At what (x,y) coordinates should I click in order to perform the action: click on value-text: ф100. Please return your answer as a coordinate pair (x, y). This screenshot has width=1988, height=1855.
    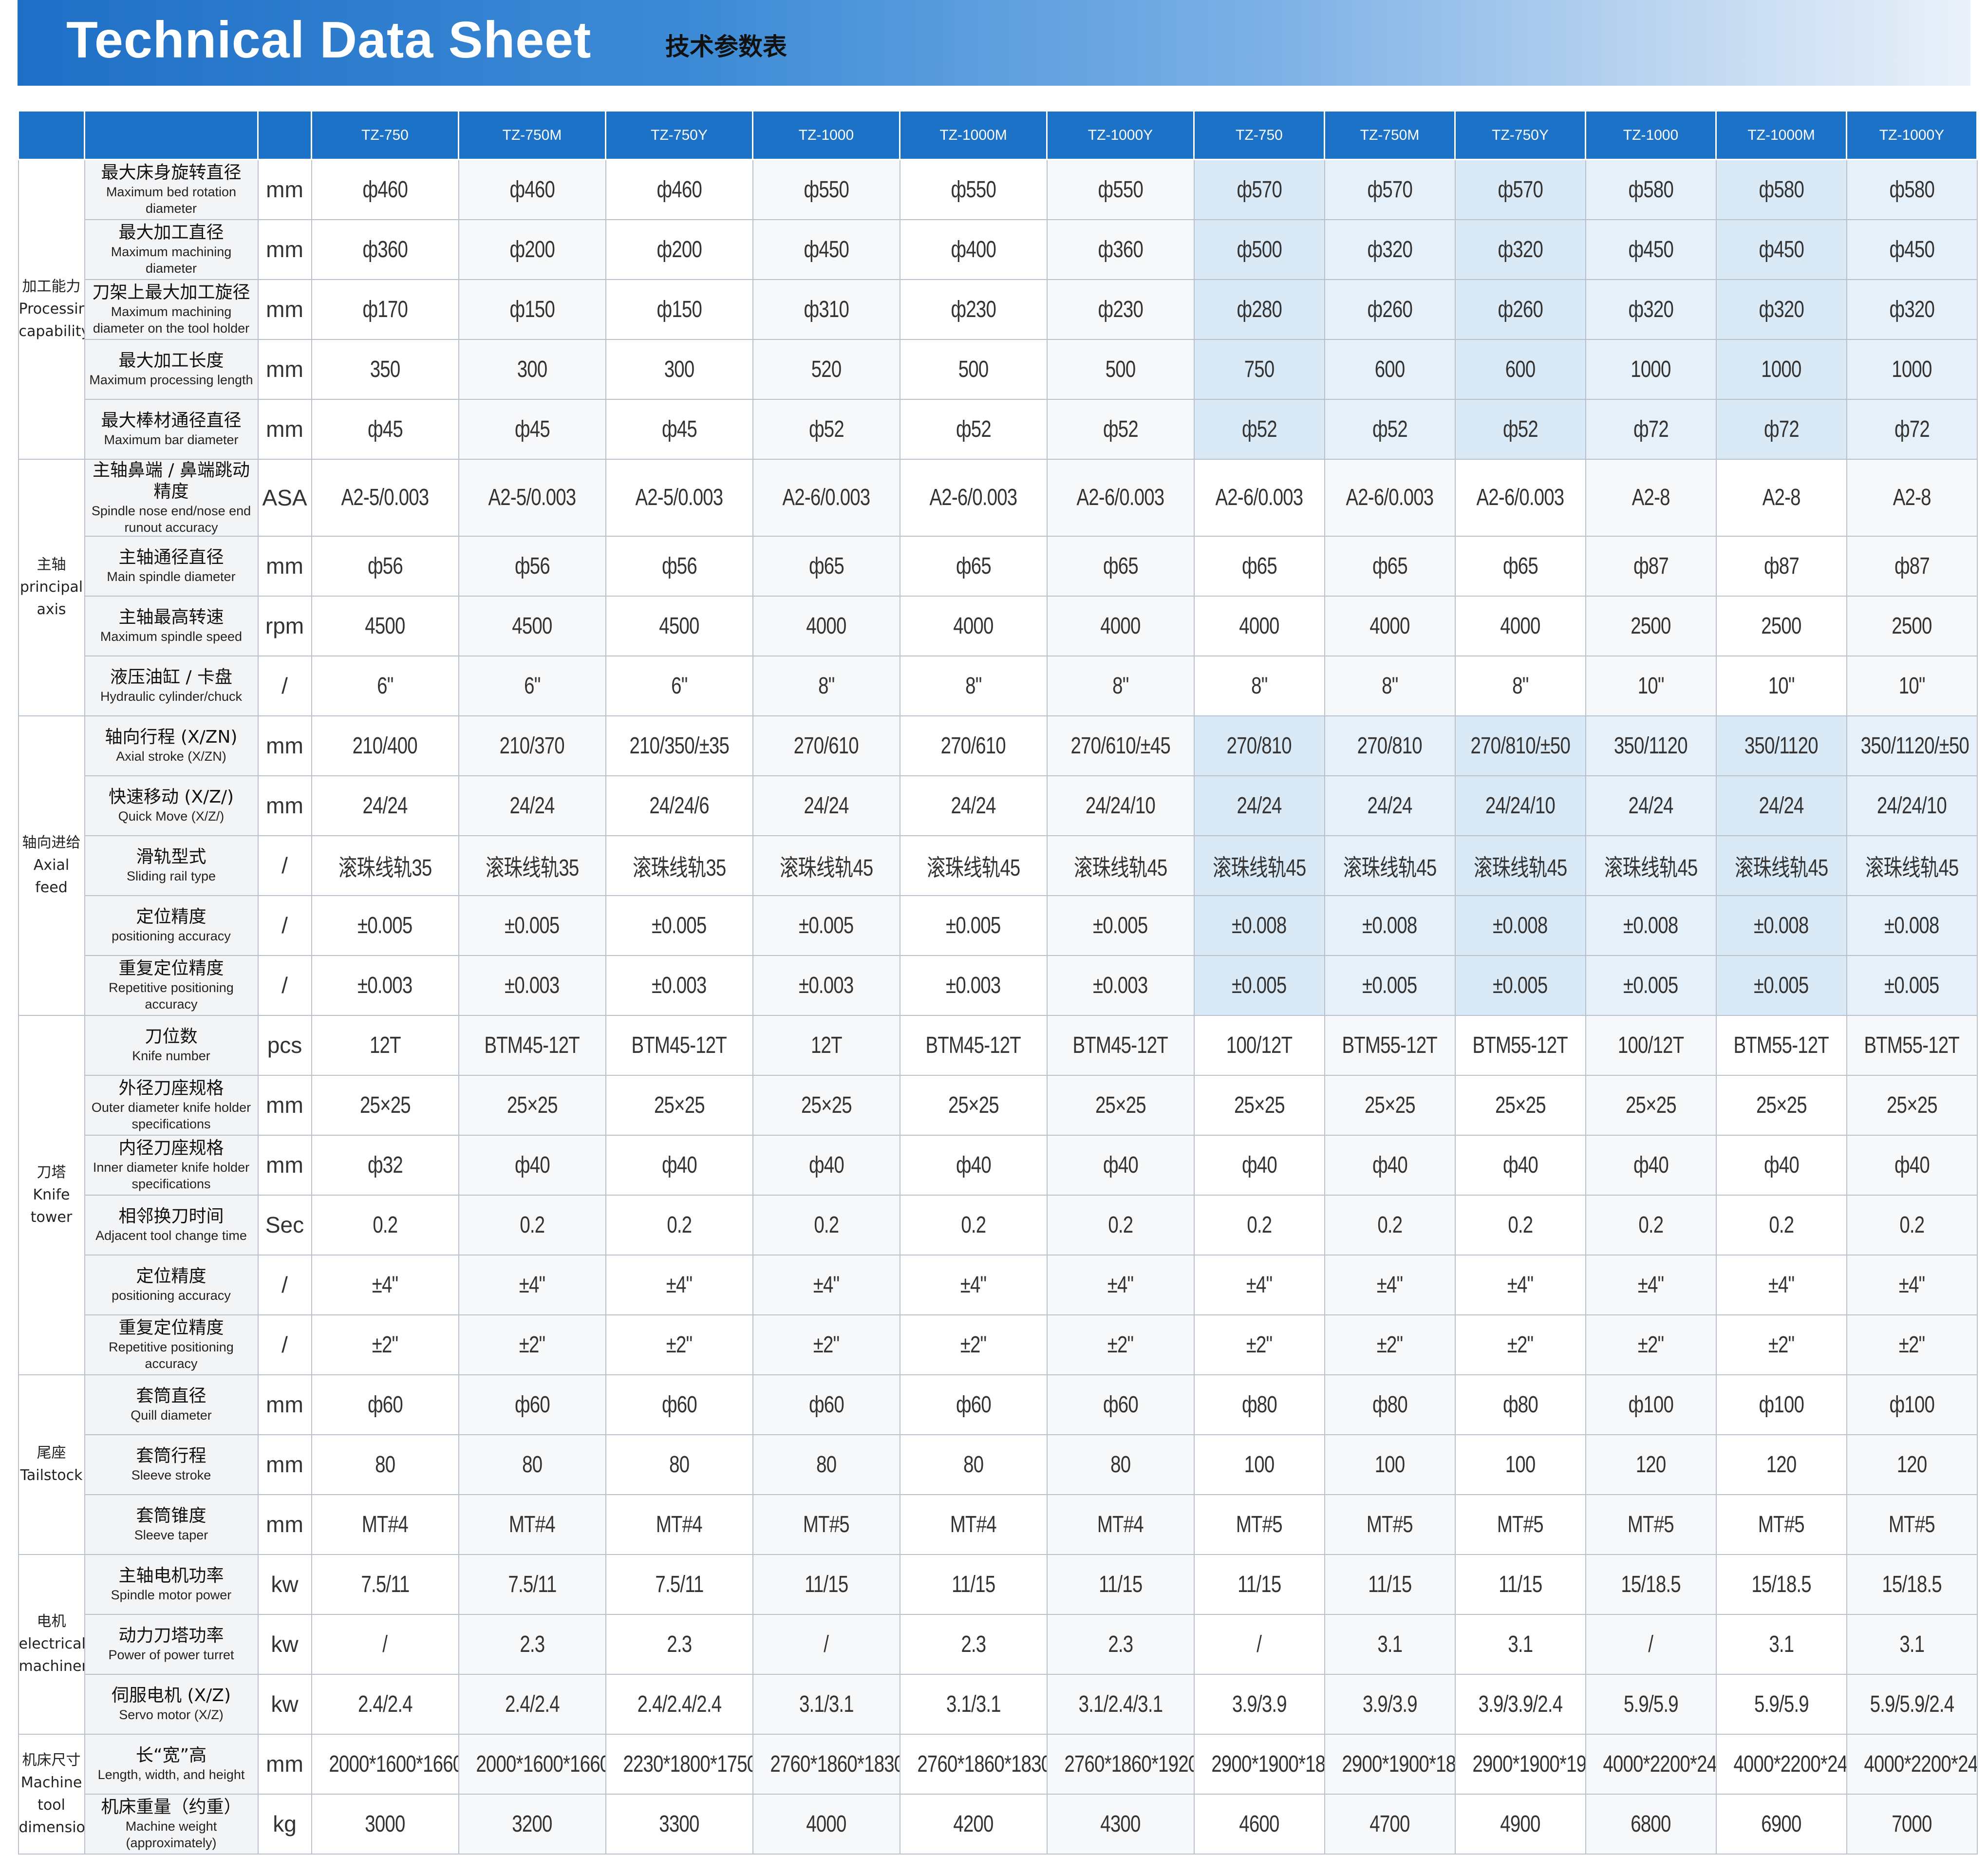
    Looking at the image, I should click on (1650, 1404).